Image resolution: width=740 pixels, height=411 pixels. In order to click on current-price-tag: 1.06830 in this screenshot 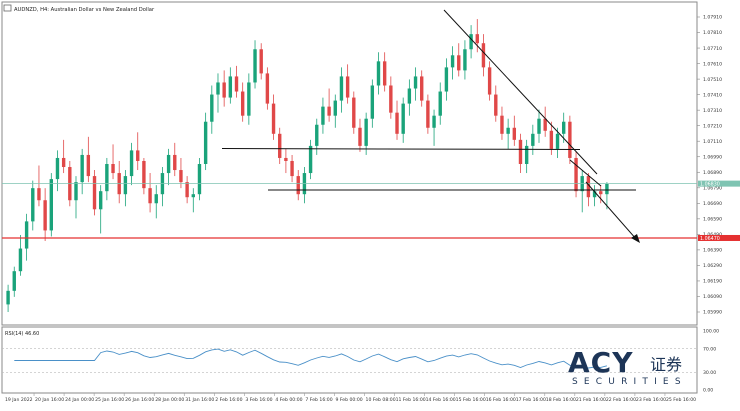, I will do `click(719, 183)`.